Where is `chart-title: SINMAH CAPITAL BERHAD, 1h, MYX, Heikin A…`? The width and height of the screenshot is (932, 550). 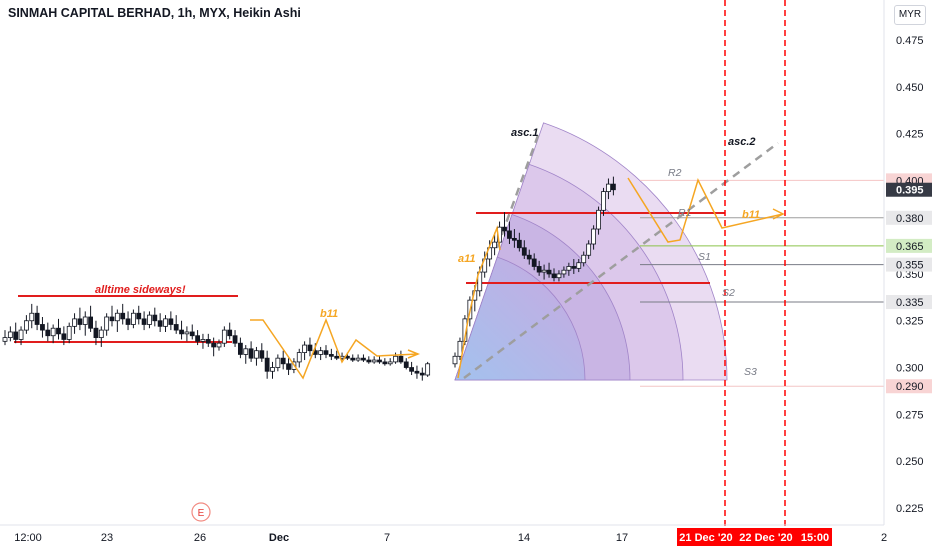 chart-title: SINMAH CAPITAL BERHAD, 1h, MYX, Heikin A… is located at coordinates (154, 13).